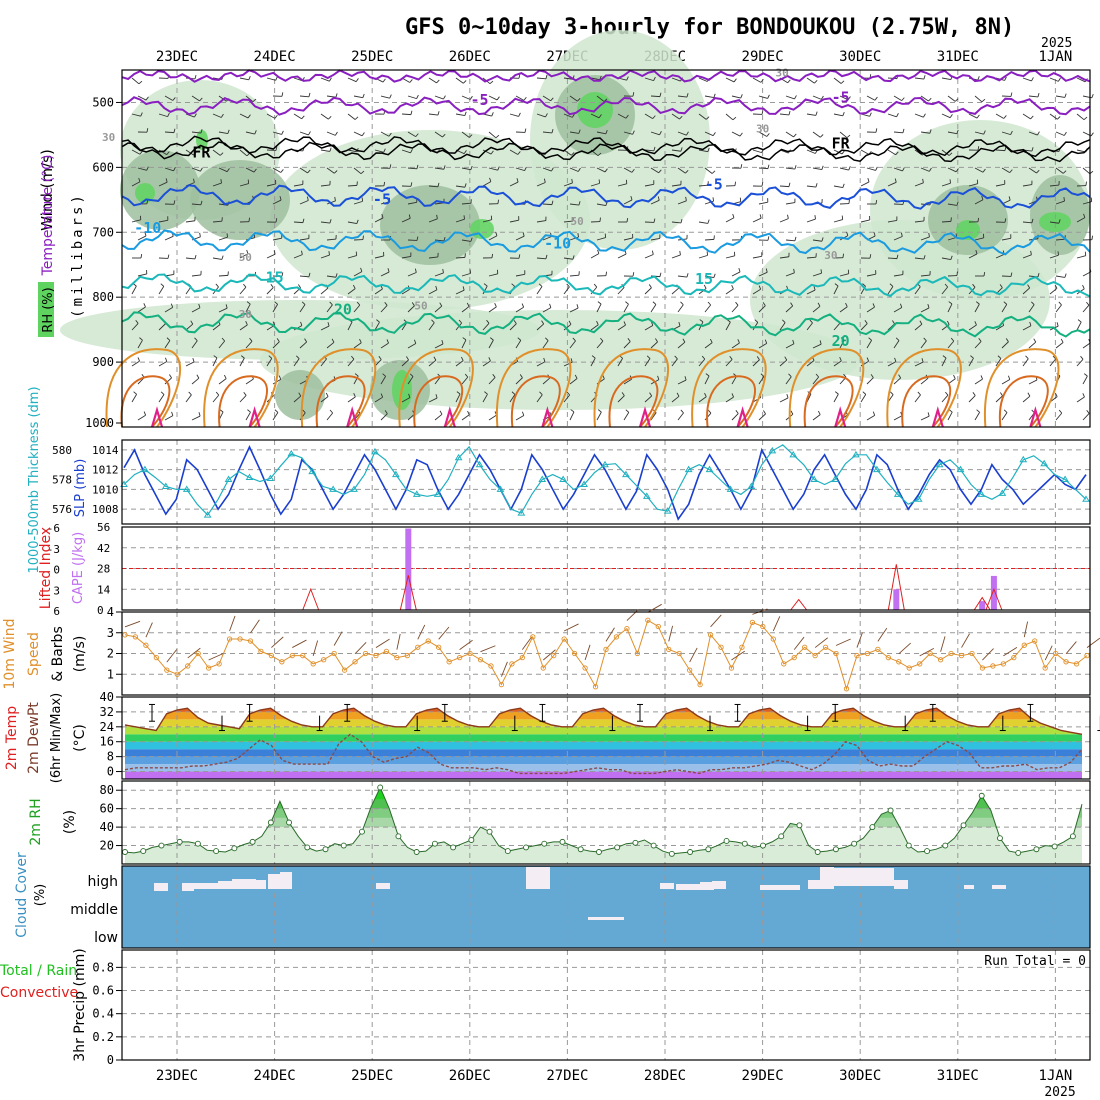 This screenshot has width=1100, height=1100. Describe the element at coordinates (453, 847) in the screenshot. I see `rh2m-point` at that location.